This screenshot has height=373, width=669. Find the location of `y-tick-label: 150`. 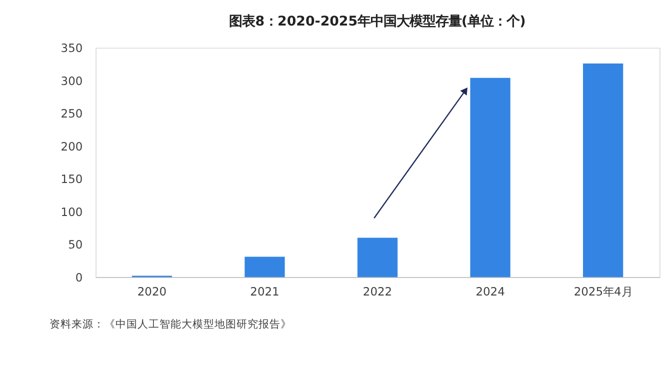

y-tick-label: 150 is located at coordinates (71, 179).